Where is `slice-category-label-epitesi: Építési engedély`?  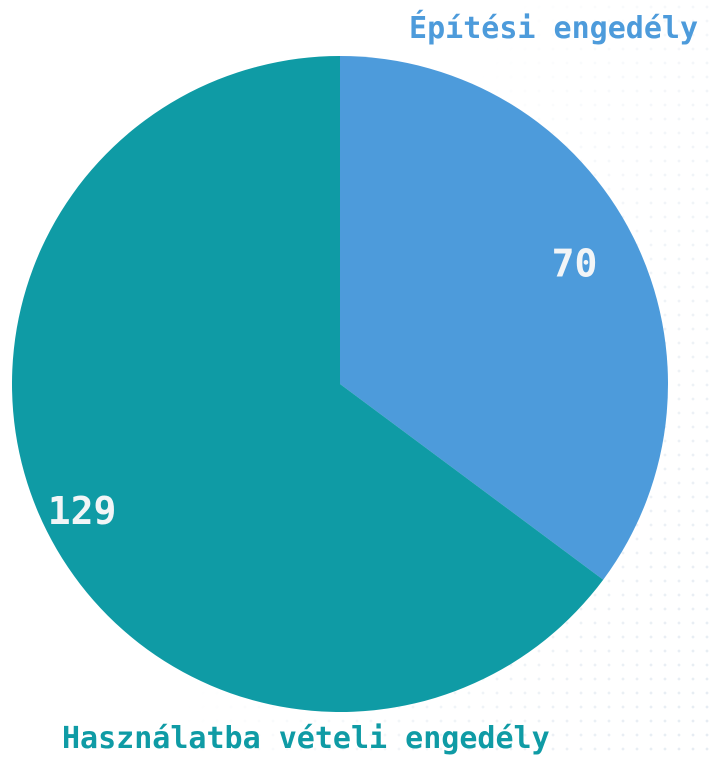 slice-category-label-epitesi: Építési engedély is located at coordinates (553, 28).